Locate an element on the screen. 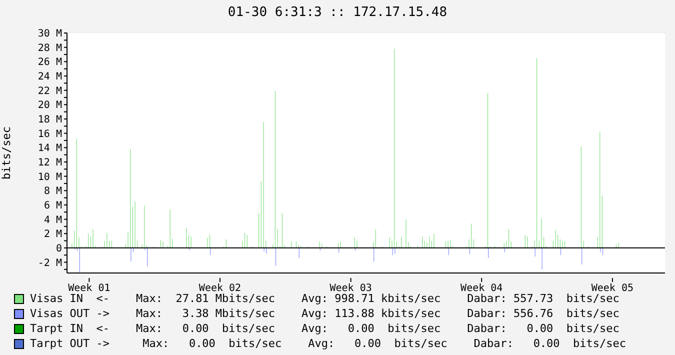 The image size is (675, 355). y-tick-label: 0 is located at coordinates (59, 248).